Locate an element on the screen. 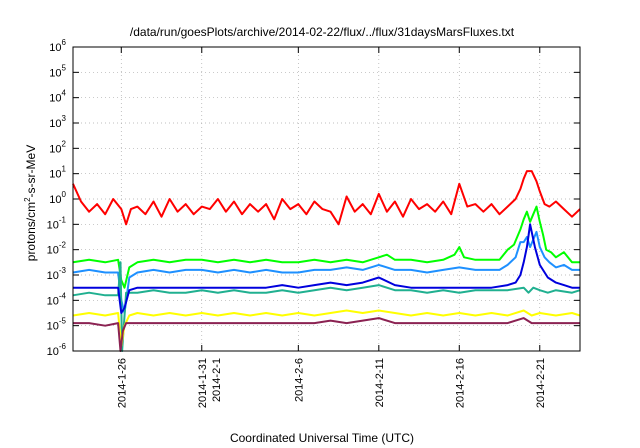 The image size is (640, 448). x-tick-label: 2014-1-26 is located at coordinates (122, 383).